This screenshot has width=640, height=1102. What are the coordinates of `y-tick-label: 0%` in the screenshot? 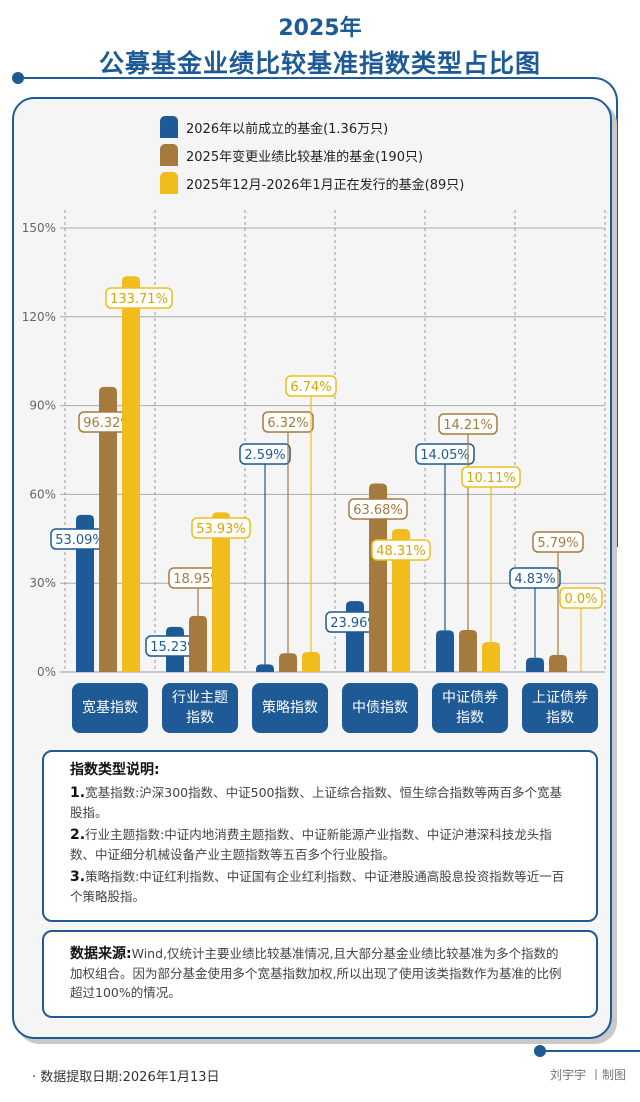 It's located at (46, 672).